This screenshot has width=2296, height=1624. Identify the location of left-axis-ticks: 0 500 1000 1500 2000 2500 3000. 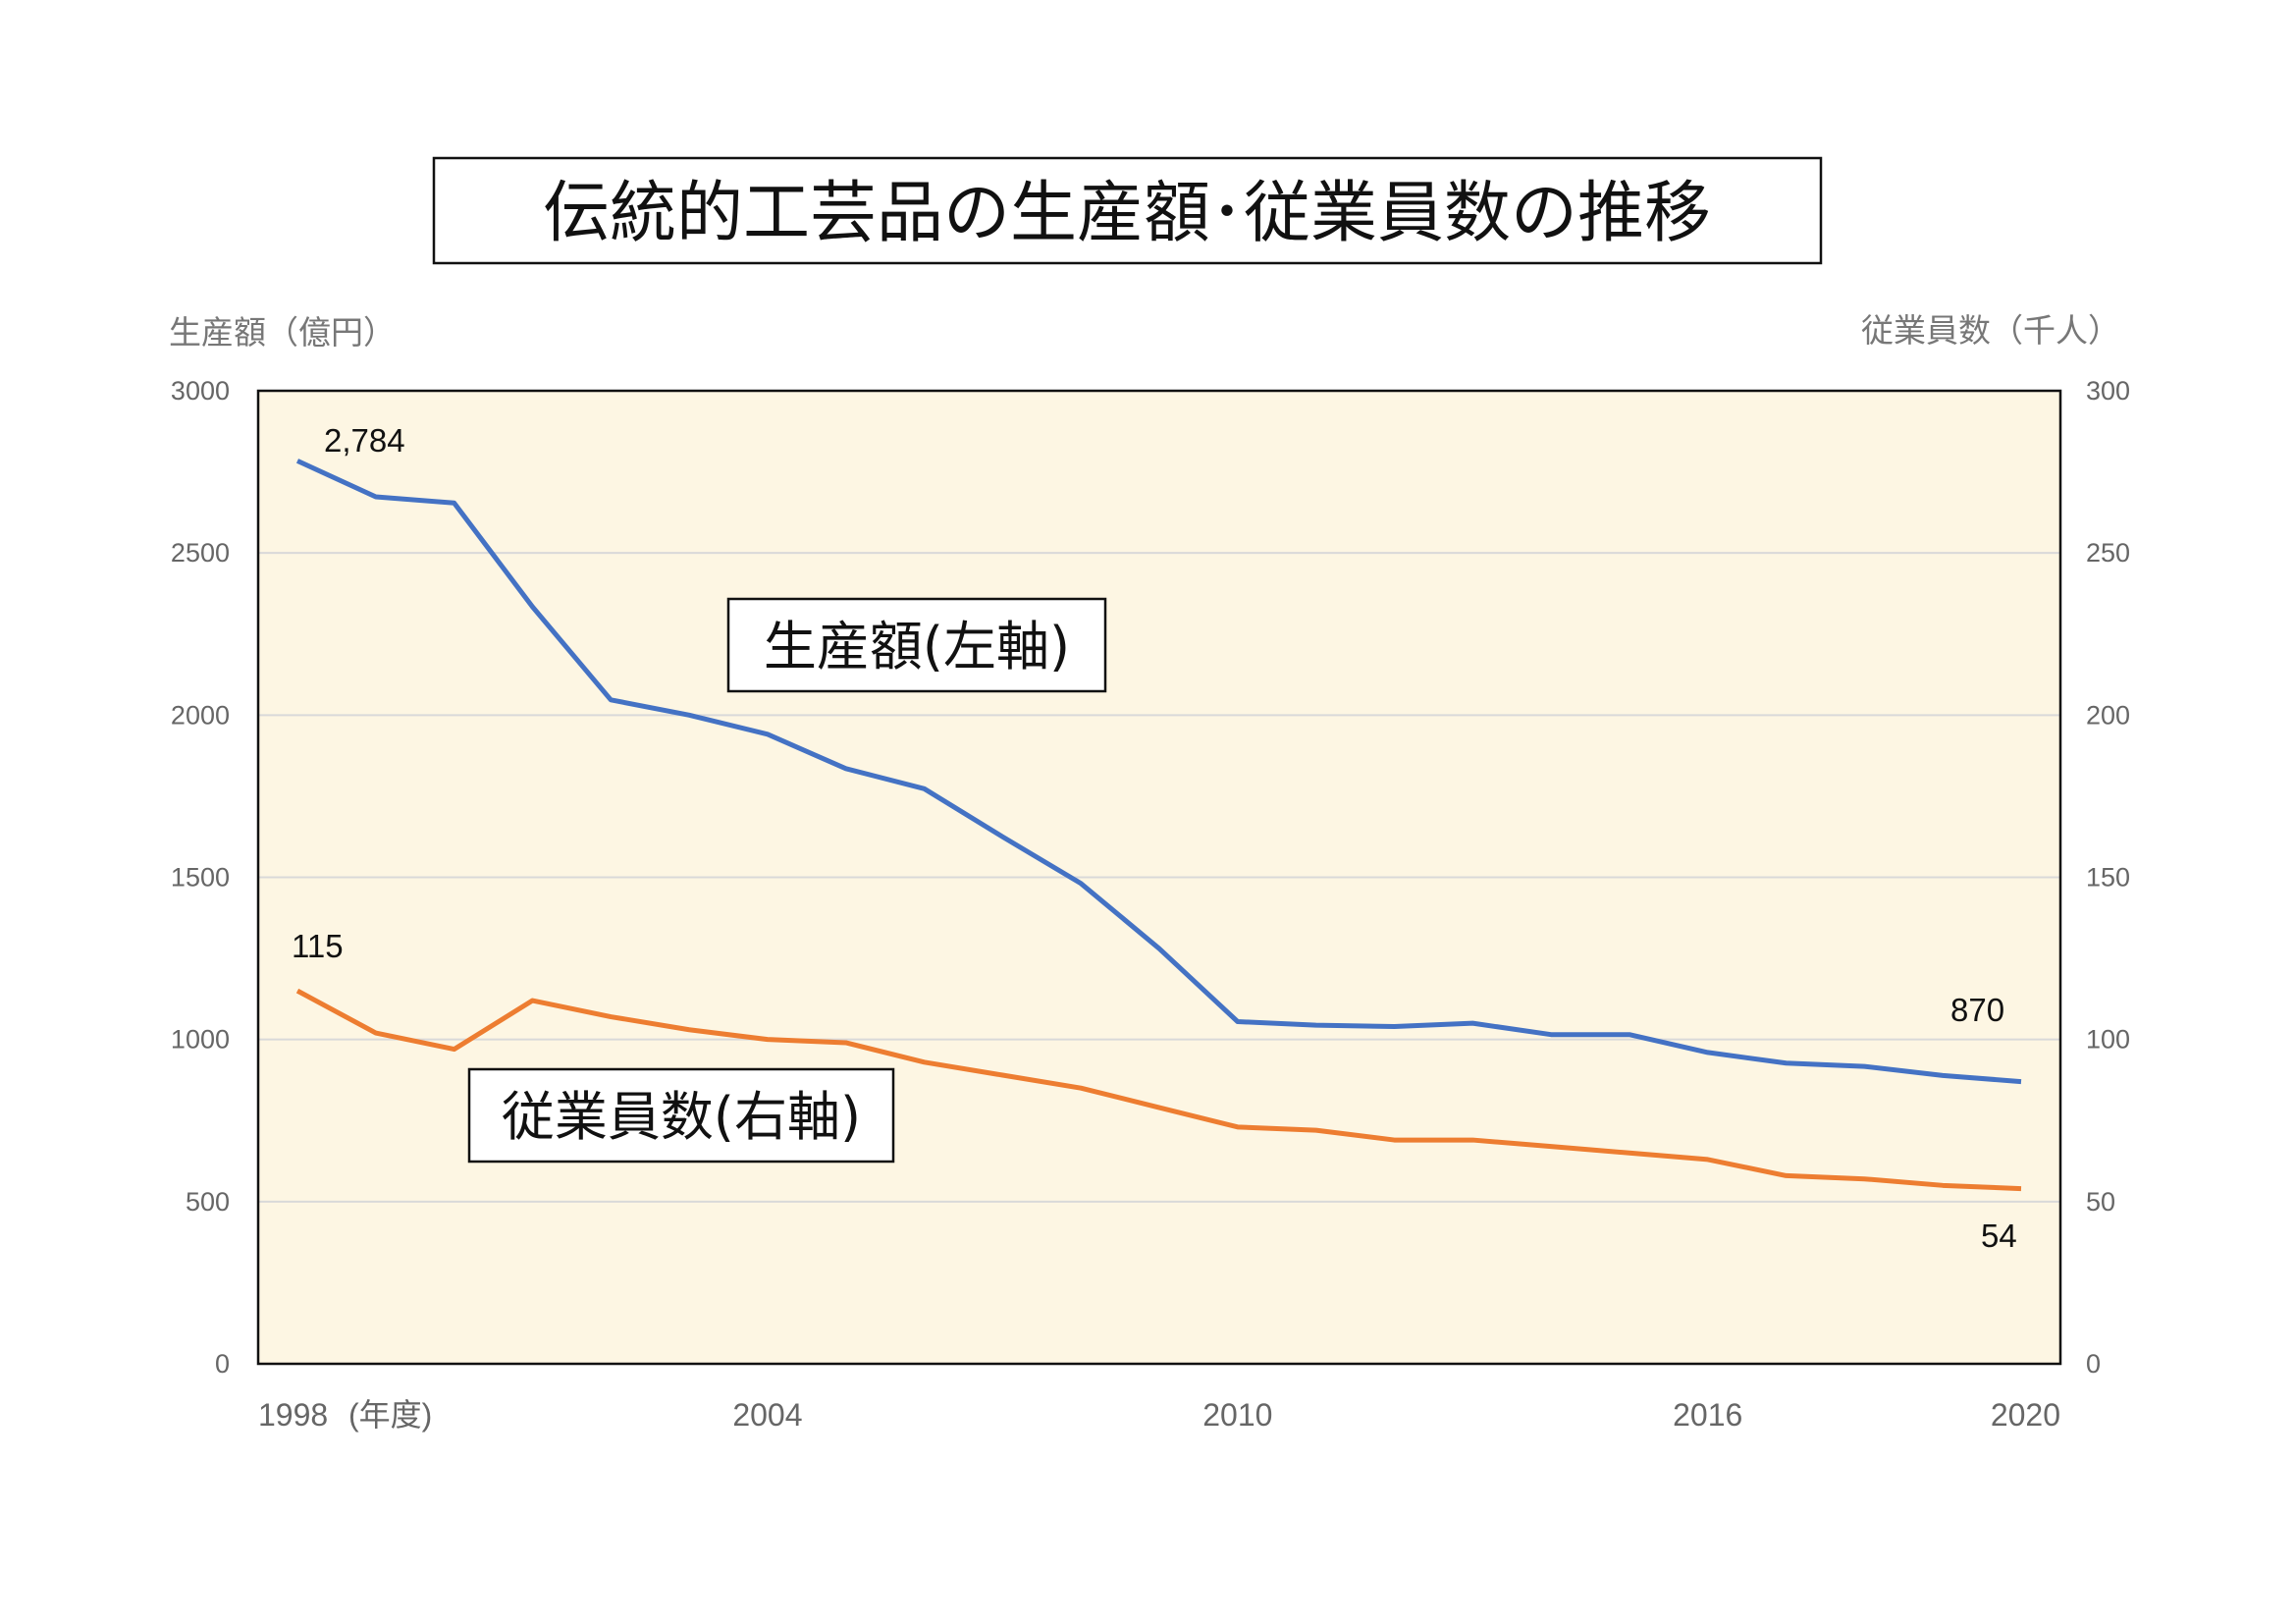
(200, 877).